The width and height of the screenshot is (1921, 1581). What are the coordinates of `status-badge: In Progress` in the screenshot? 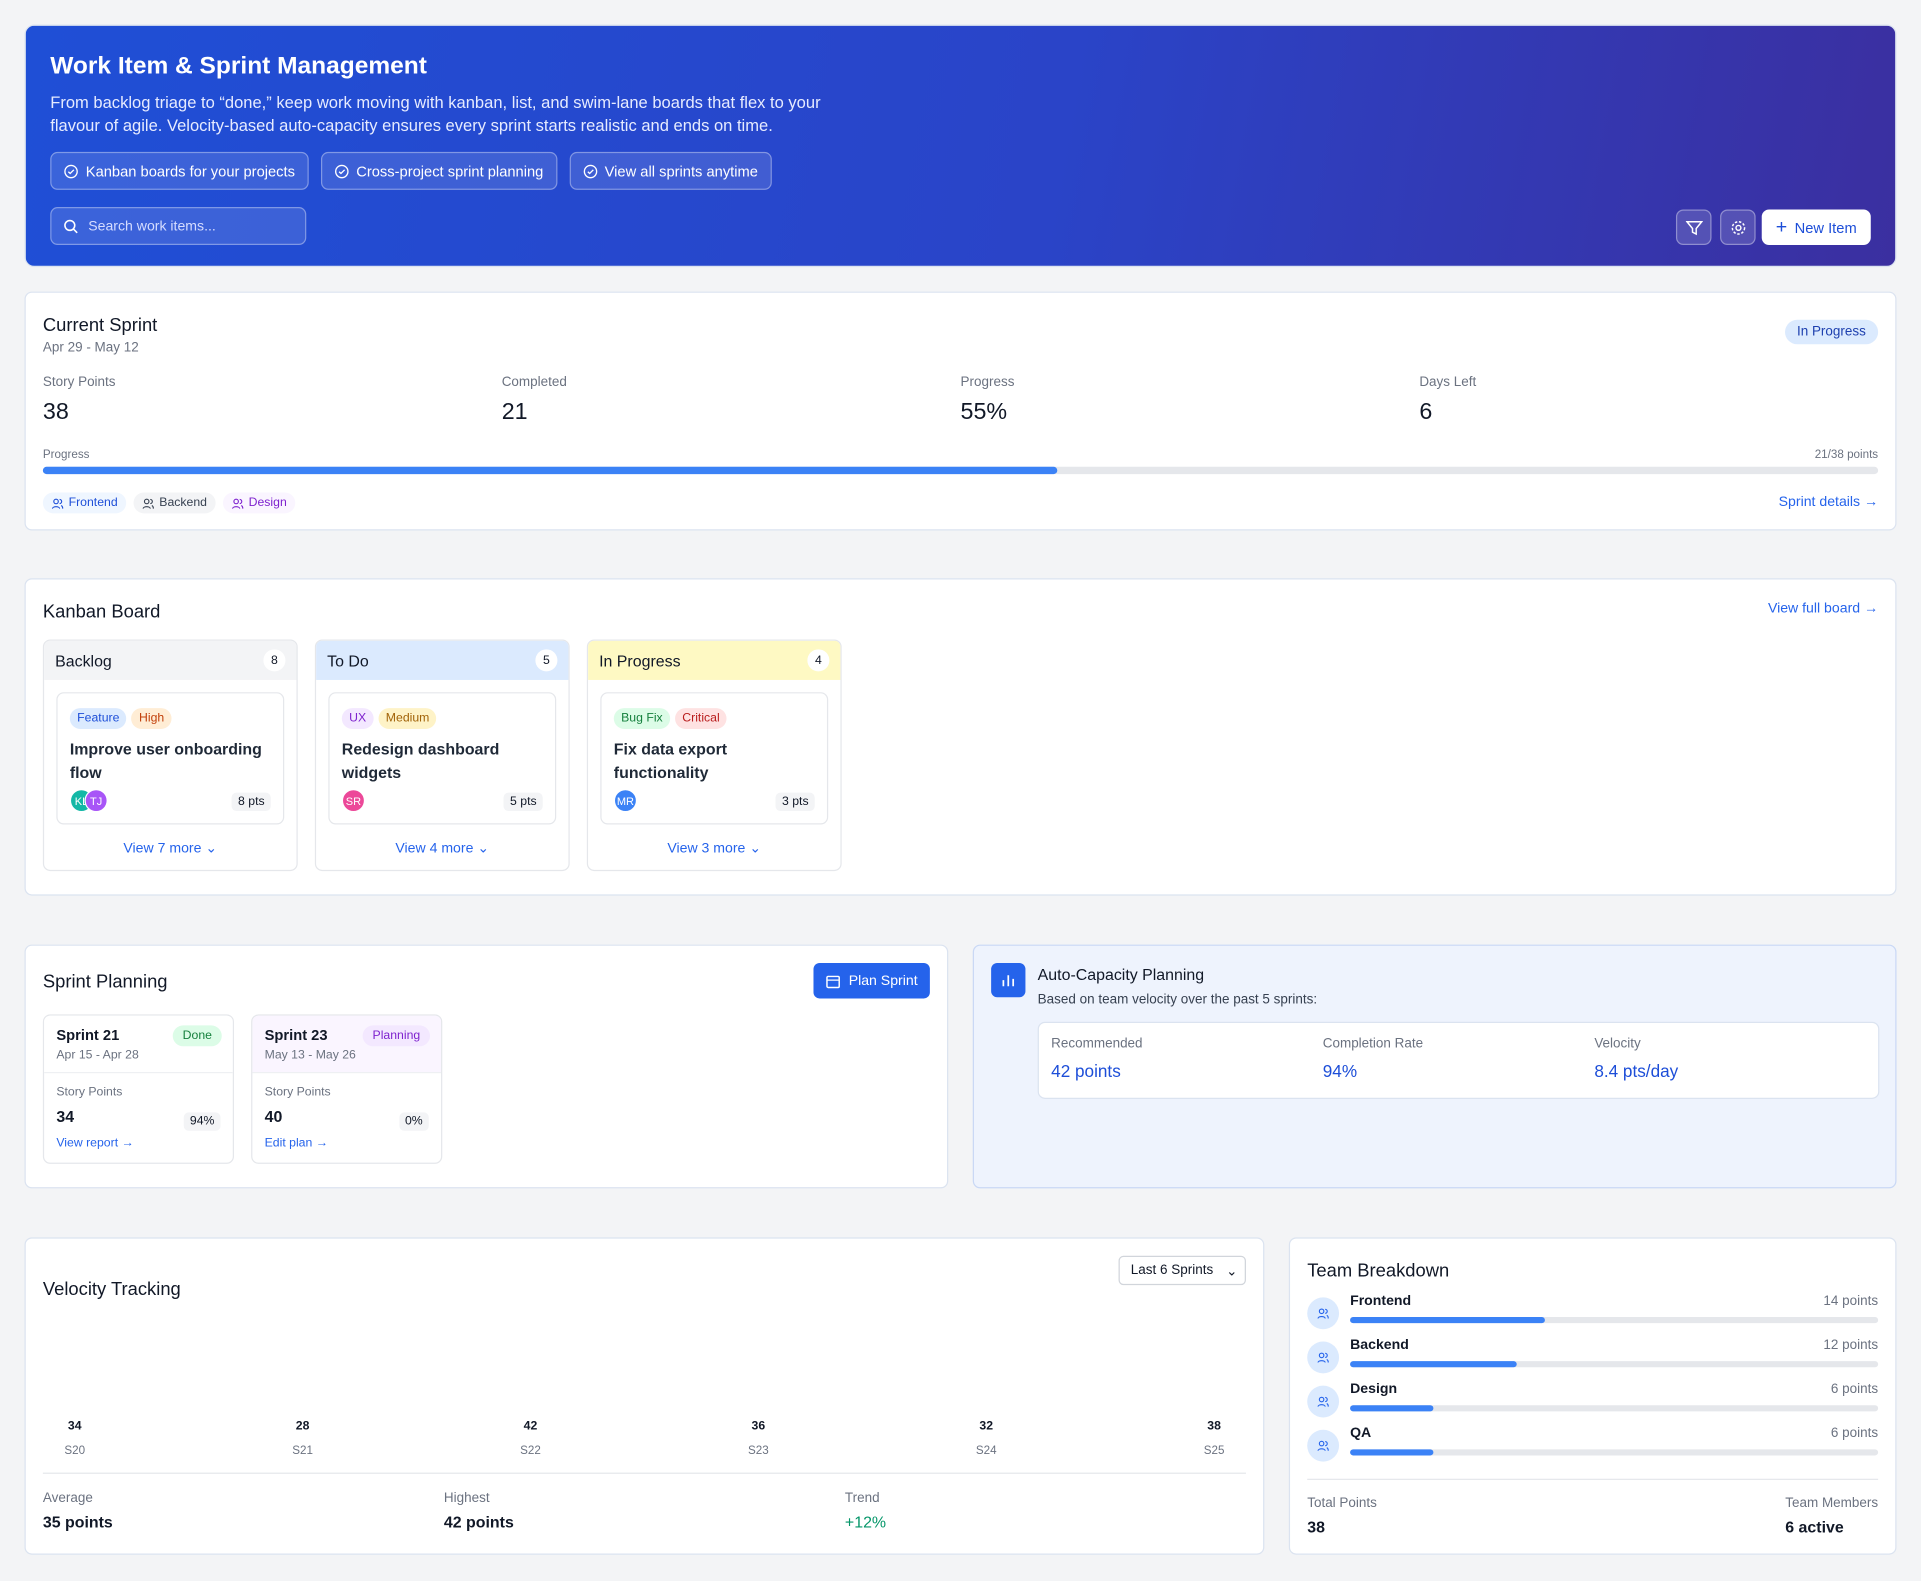 It's located at (1831, 332).